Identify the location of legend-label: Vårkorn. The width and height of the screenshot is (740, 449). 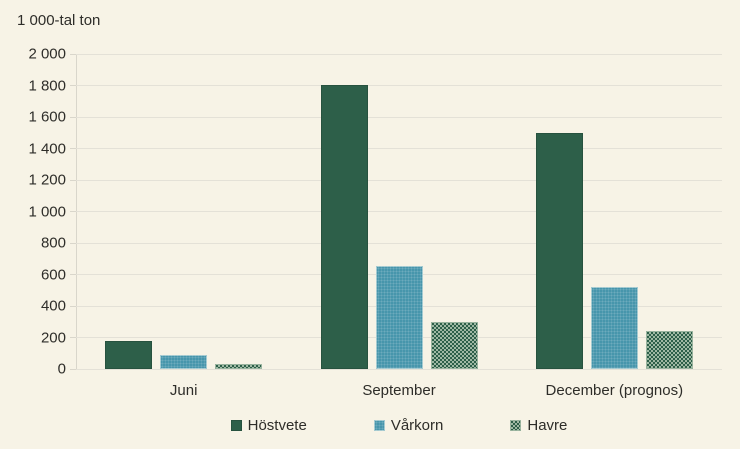
(417, 425).